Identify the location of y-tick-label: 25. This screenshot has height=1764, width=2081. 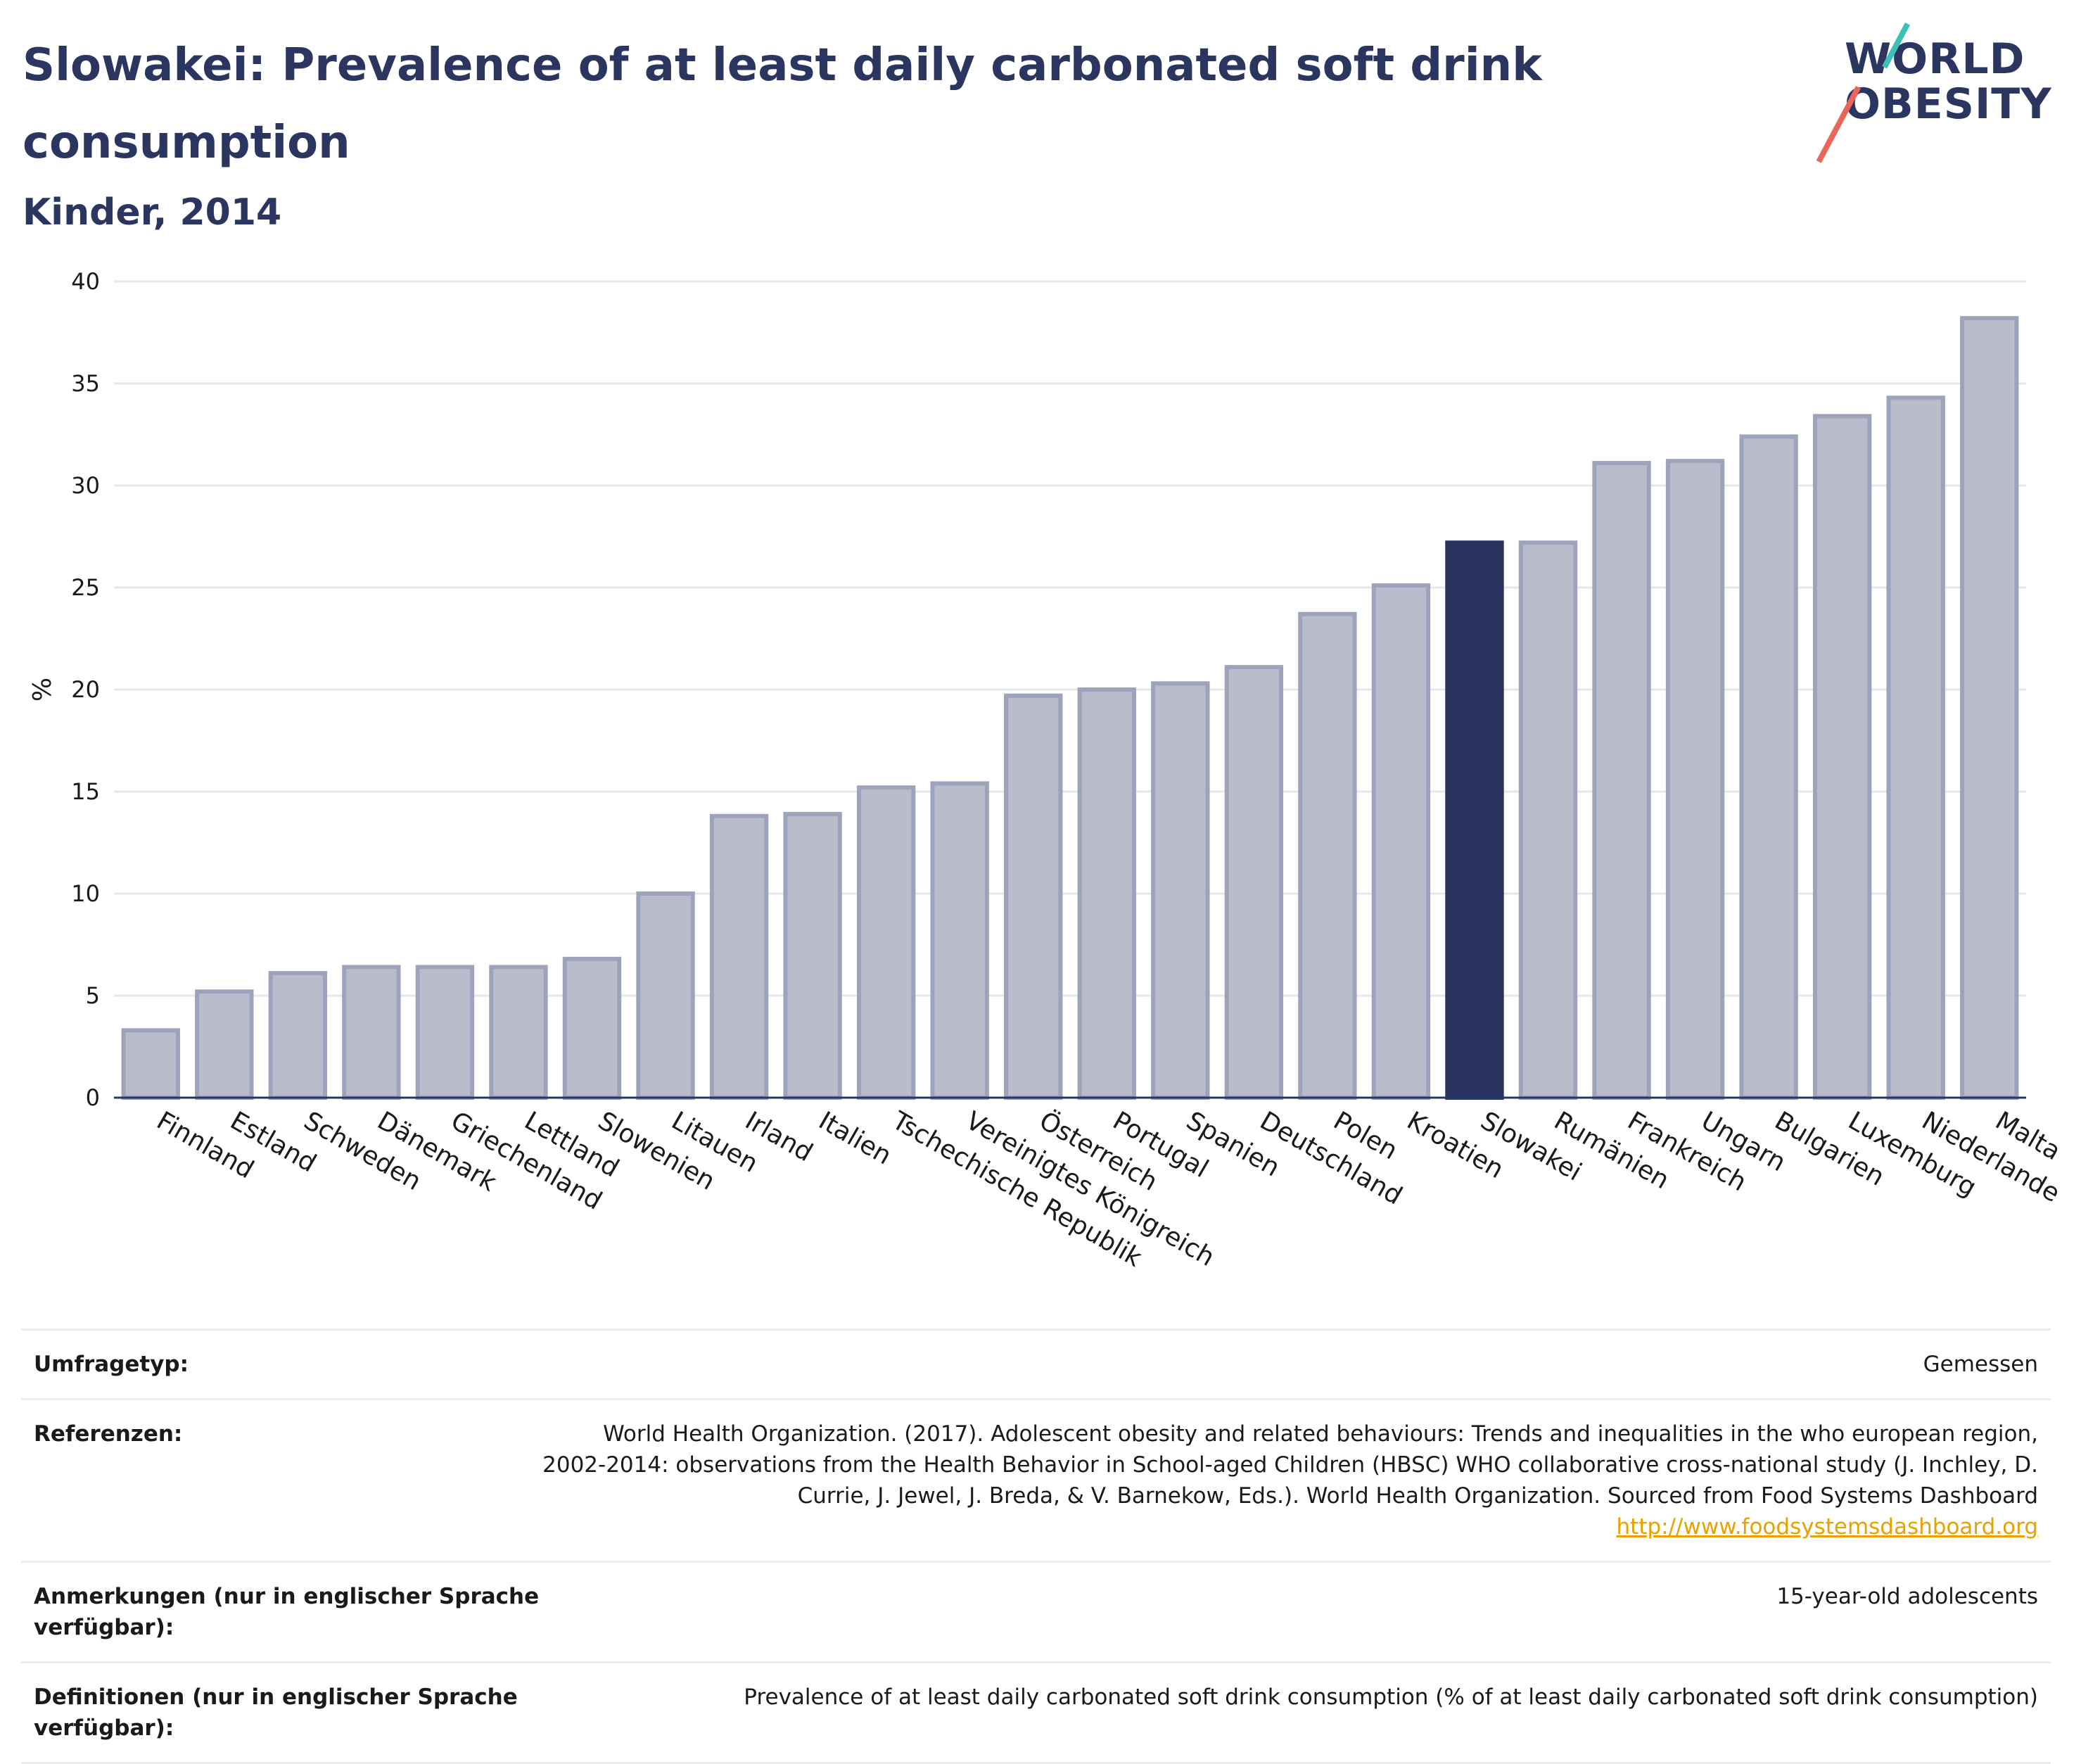
(85, 587).